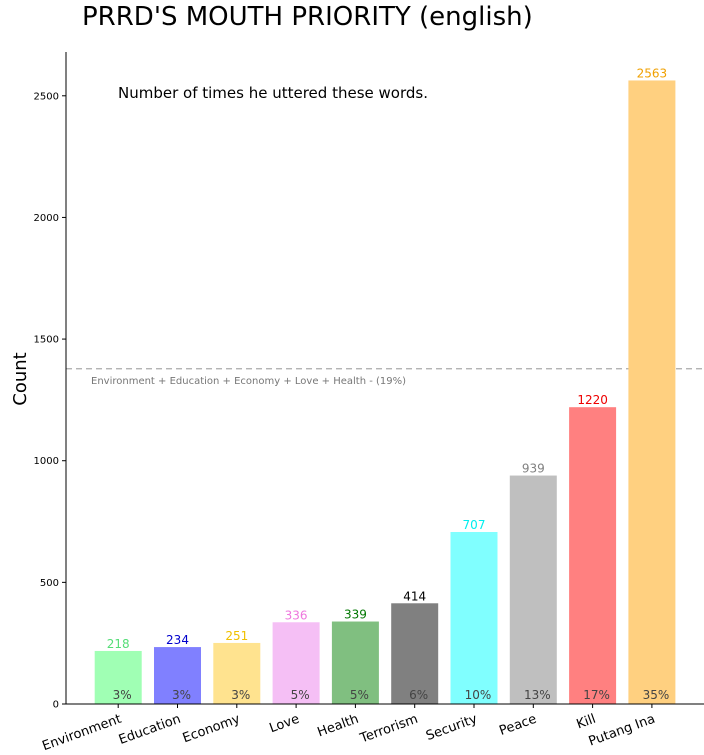 Image resolution: width=704 pixels, height=755 pixels. I want to click on bar-kill, so click(593, 555).